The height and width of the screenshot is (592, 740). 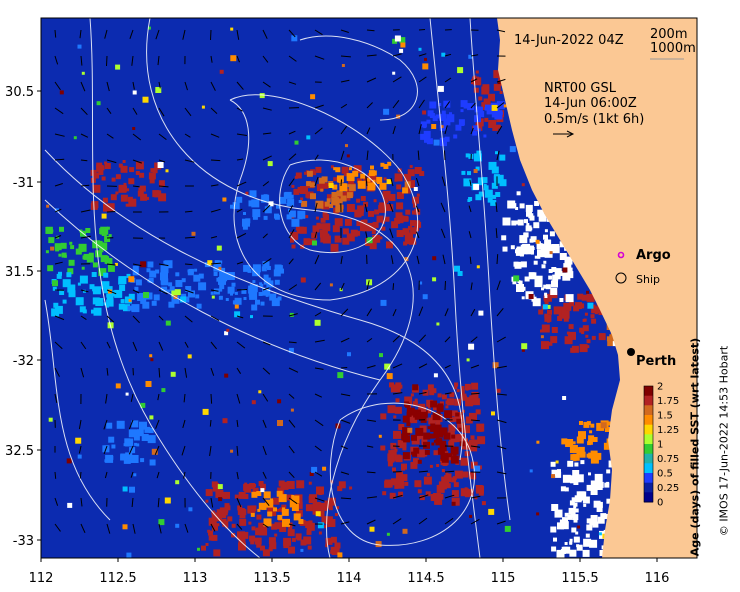 What do you see at coordinates (648, 439) in the screenshot?
I see `colorbar-segment` at bounding box center [648, 439].